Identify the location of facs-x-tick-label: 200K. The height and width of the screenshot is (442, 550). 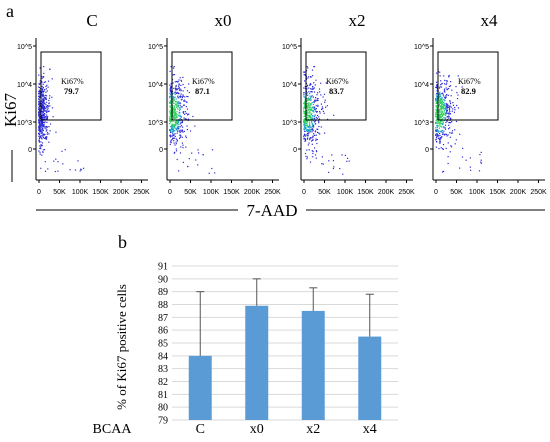
(121, 192).